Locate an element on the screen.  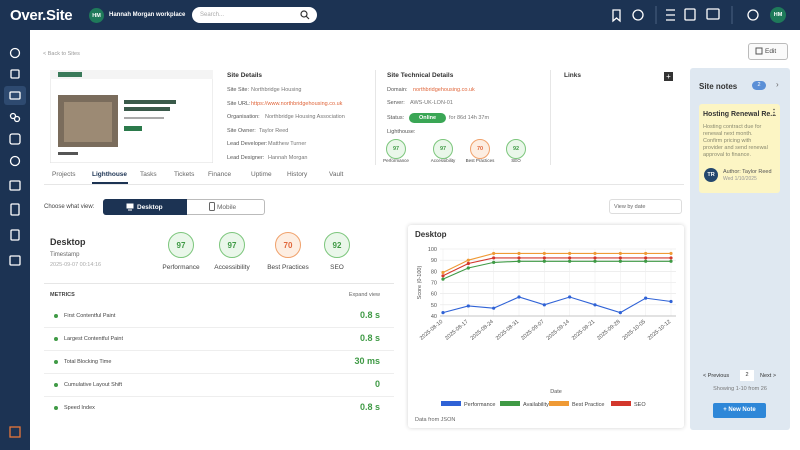
legend-label: Availability is located at coordinates (536, 405).